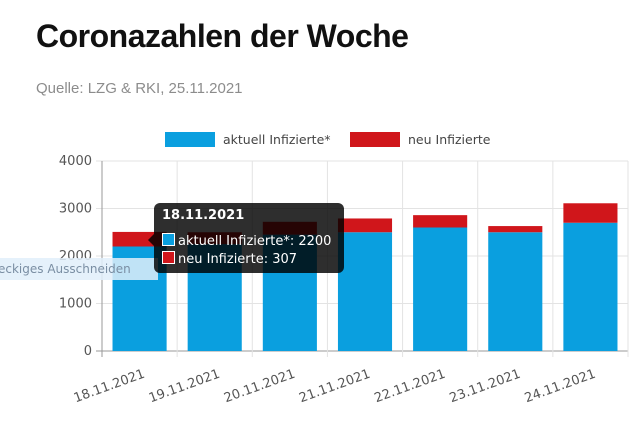 The width and height of the screenshot is (640, 436). Describe the element at coordinates (190, 139) in the screenshot. I see `legend-current-swatch` at that location.